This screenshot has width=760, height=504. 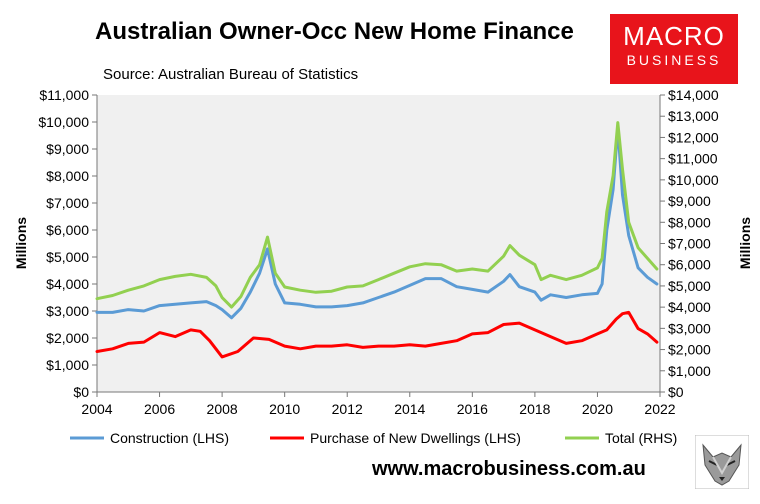 What do you see at coordinates (689, 328) in the screenshot?
I see `y-right-tick-label: $3,000` at bounding box center [689, 328].